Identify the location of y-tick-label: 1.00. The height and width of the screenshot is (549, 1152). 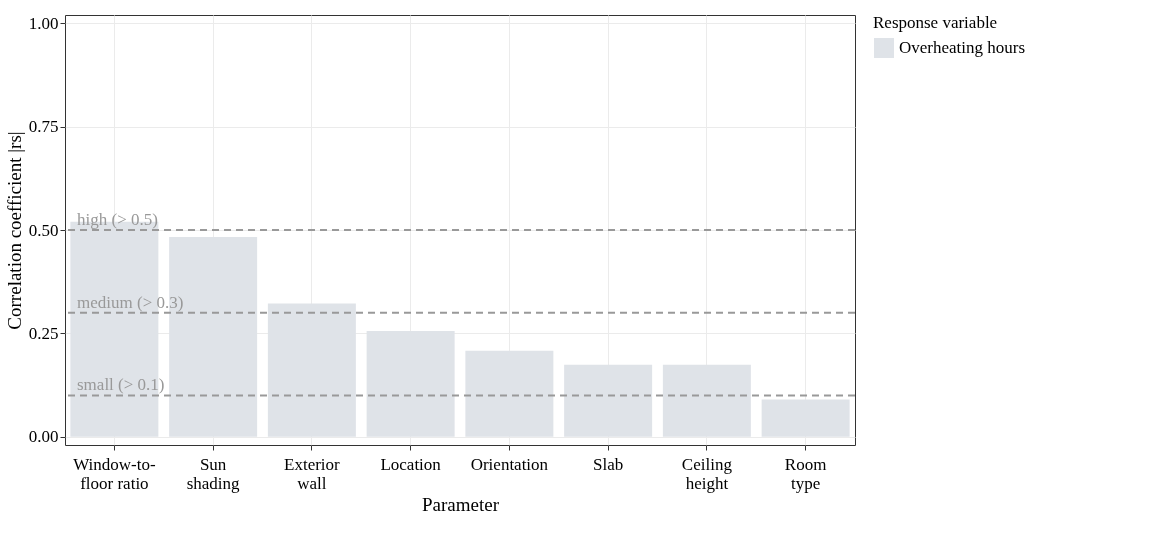
(43, 23).